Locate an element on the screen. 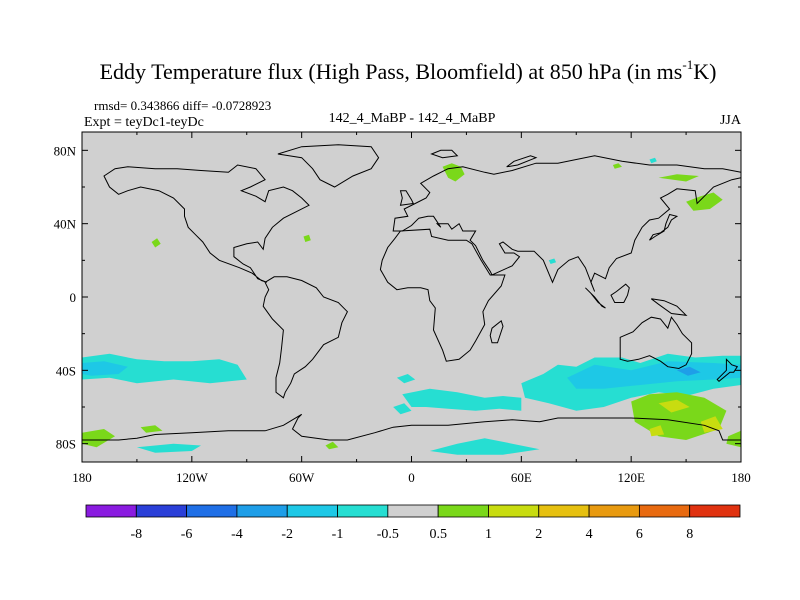 The height and width of the screenshot is (600, 800). contour-region-southern-ocean-band-east-core is located at coordinates (688, 371).